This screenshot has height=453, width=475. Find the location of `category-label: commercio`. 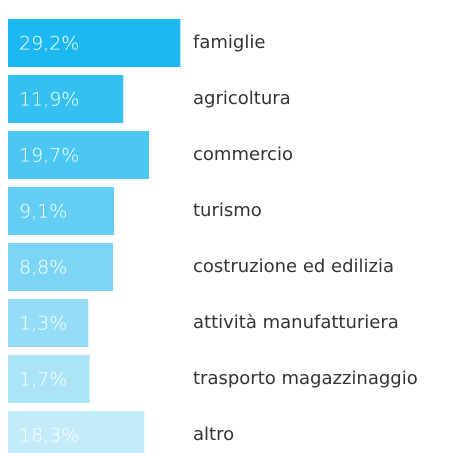

category-label: commercio is located at coordinates (243, 154).